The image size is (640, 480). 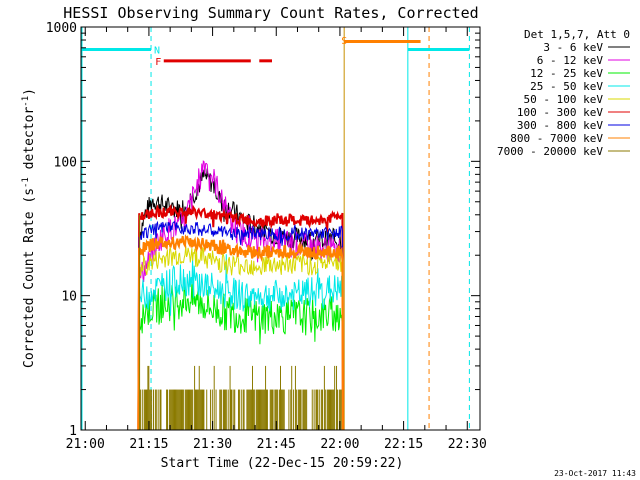 I want to click on x-tick-label: 22:30, so click(x=467, y=444).